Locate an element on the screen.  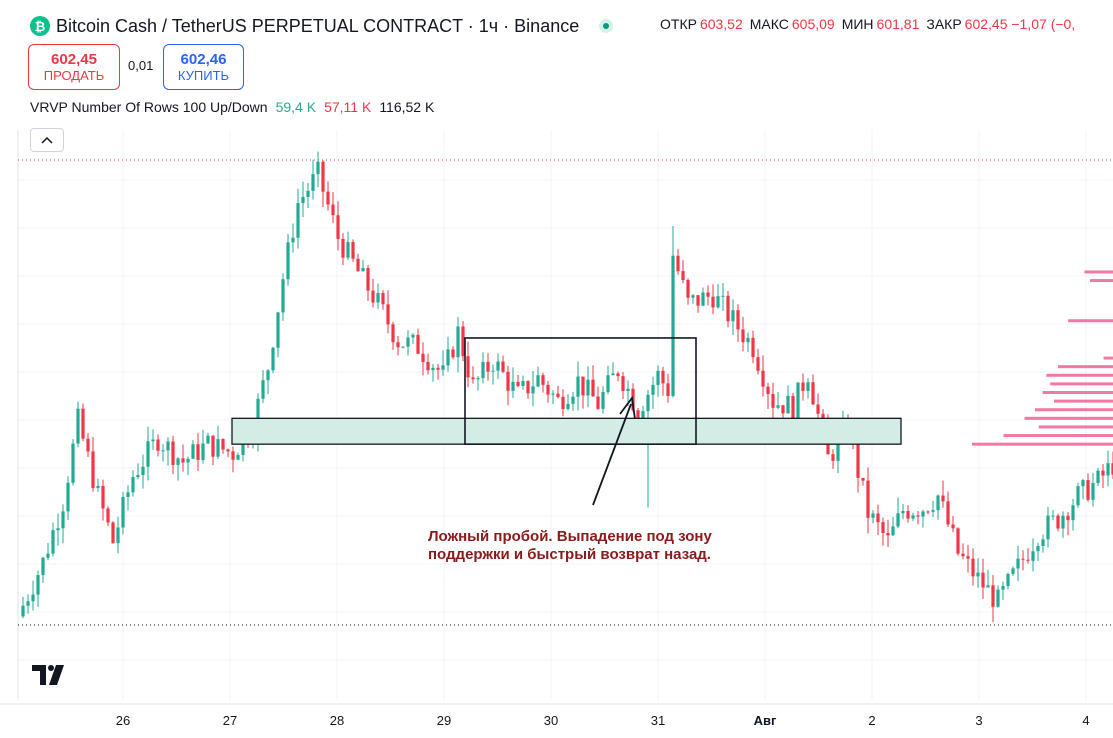
x-tick-label: Авг is located at coordinates (765, 720).